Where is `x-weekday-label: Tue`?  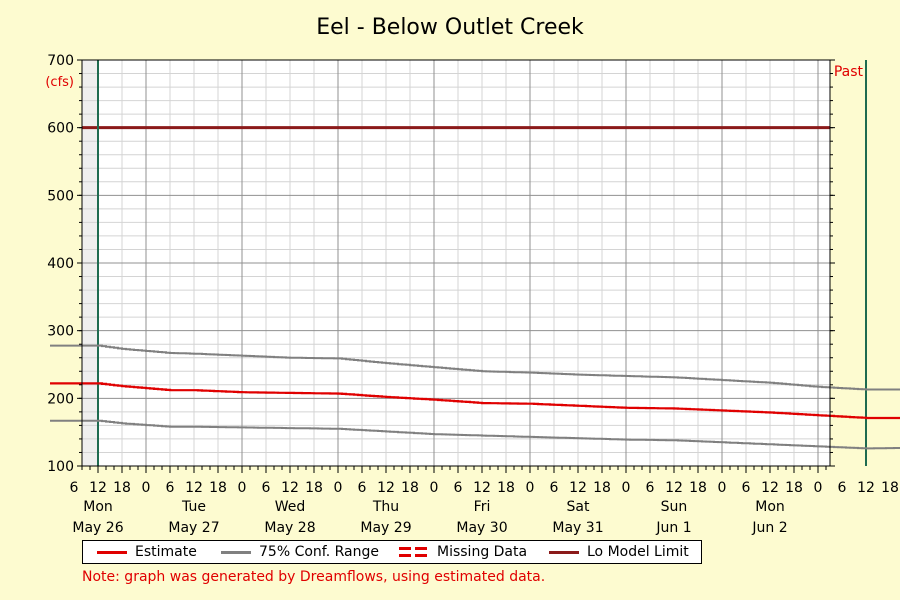
x-weekday-label: Tue is located at coordinates (193, 507).